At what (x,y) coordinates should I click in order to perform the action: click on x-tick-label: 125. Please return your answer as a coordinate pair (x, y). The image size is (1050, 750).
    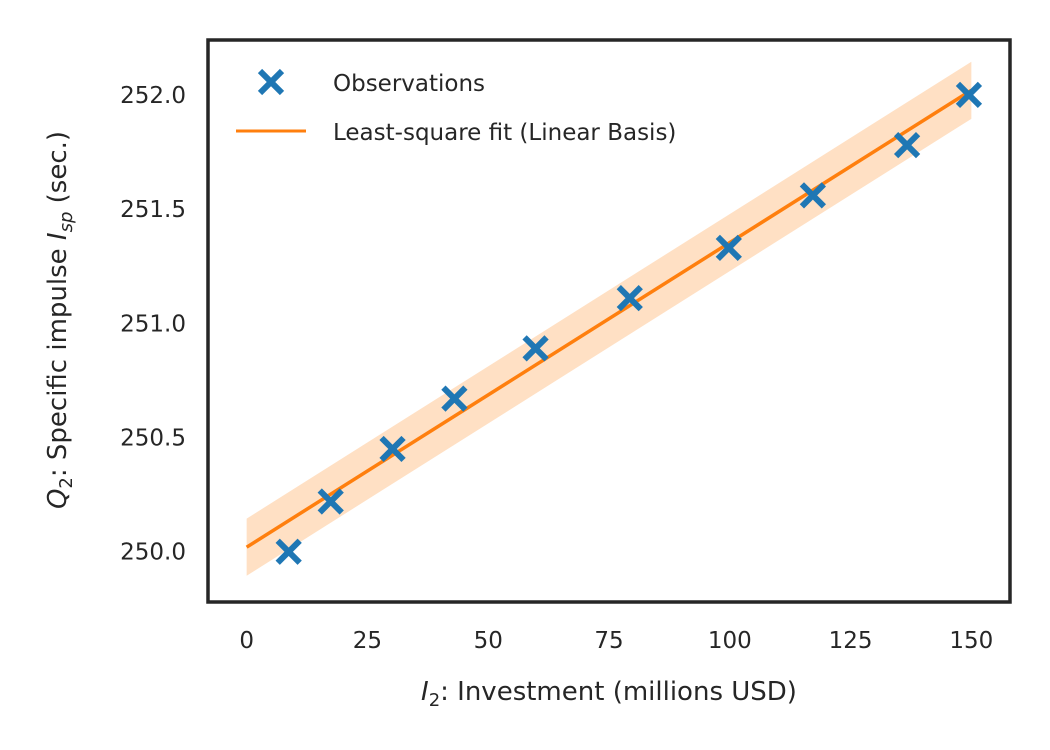
    Looking at the image, I should click on (851, 641).